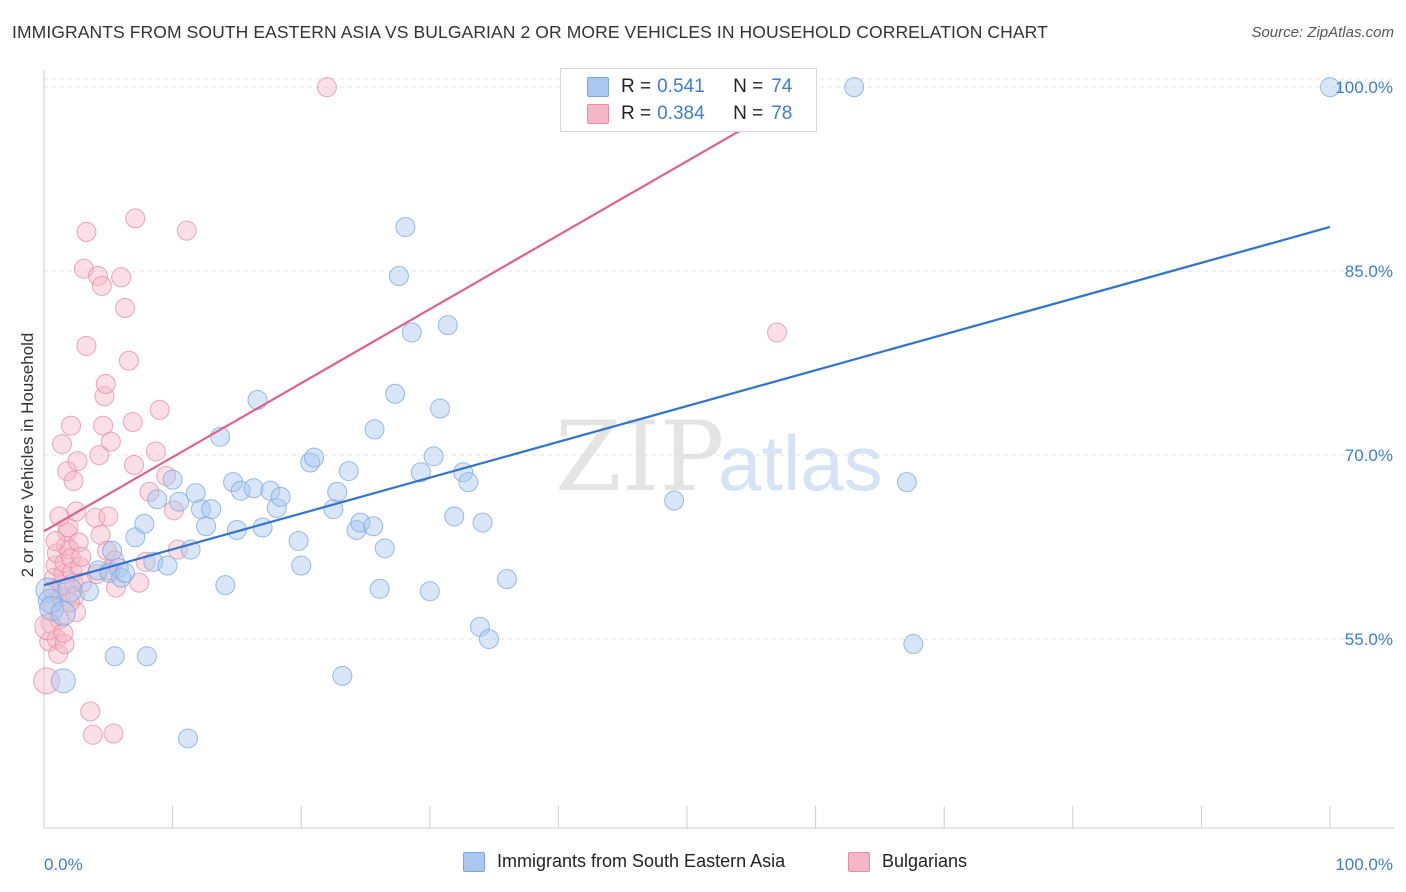 This screenshot has height=892, width=1406. Describe the element at coordinates (689, 114) in the screenshot. I see `legend-row-bulgarians: R = 0.384 N = 78` at that location.